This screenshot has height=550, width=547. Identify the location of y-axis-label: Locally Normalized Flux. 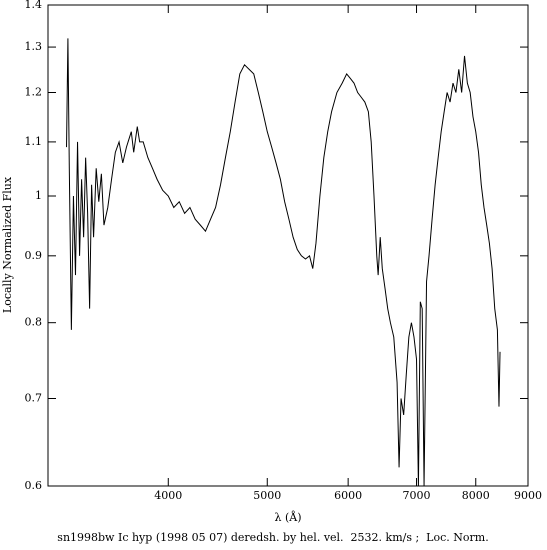
(7, 244).